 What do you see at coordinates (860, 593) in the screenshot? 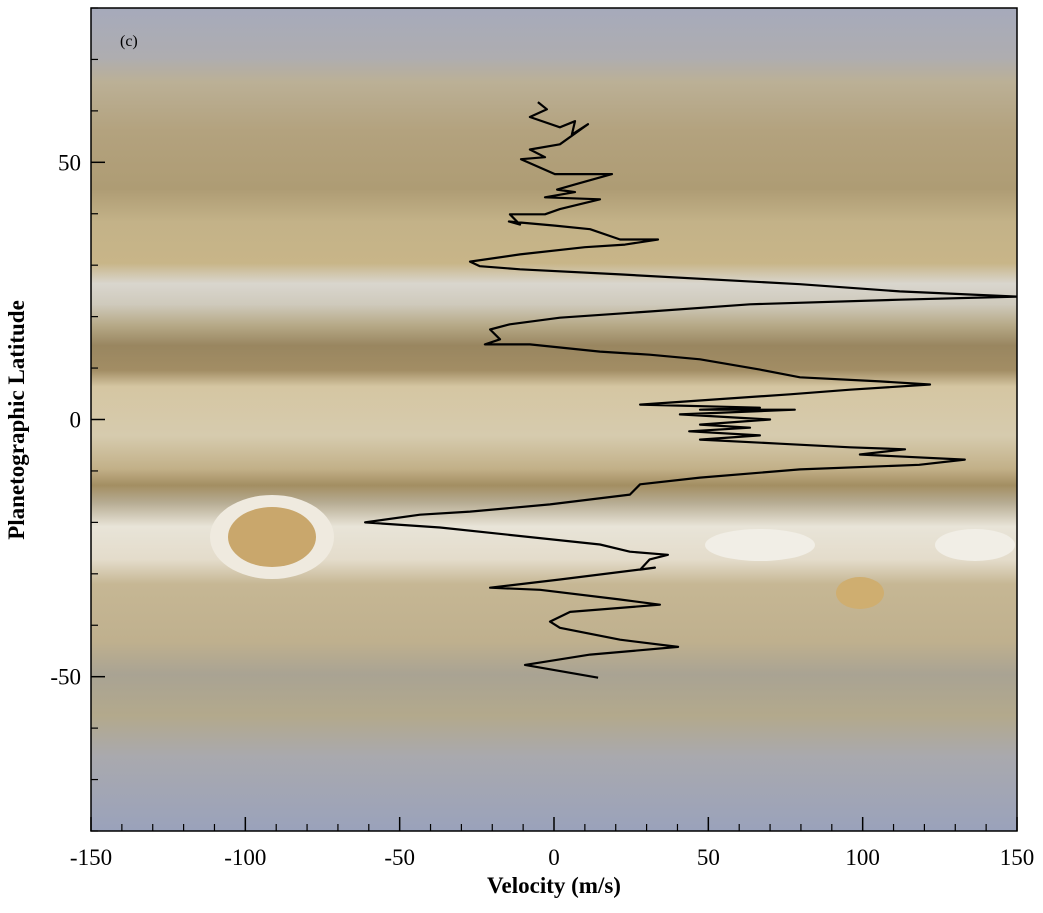
I see `oval-spot` at bounding box center [860, 593].